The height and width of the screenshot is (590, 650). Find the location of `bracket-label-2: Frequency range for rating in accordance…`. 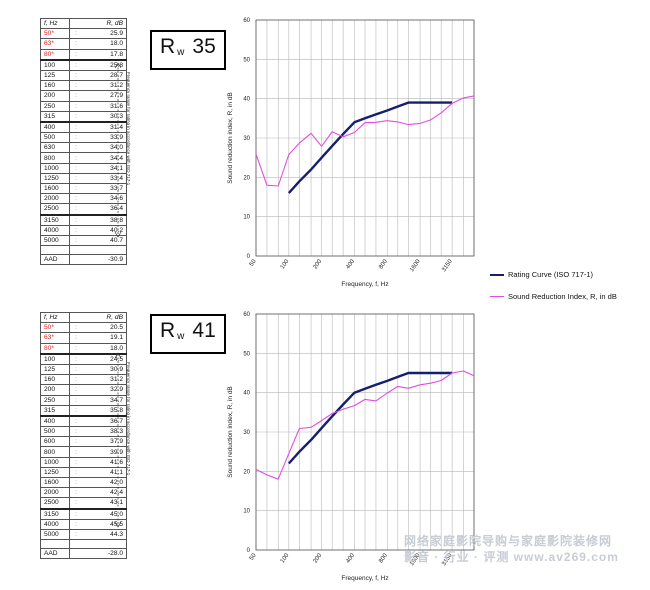

bracket-label-2: Frequency range for rating in accordance… is located at coordinates (128, 419).